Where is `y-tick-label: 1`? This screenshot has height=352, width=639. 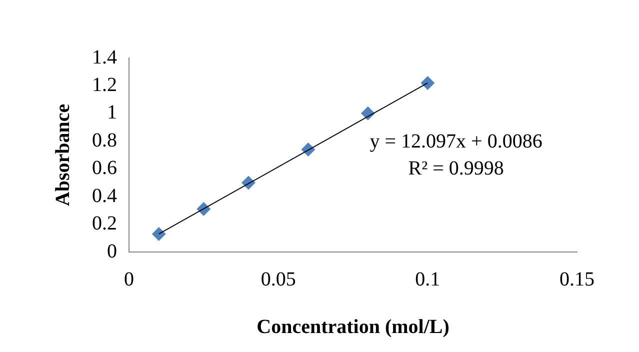 y-tick-label: 1 is located at coordinates (112, 113).